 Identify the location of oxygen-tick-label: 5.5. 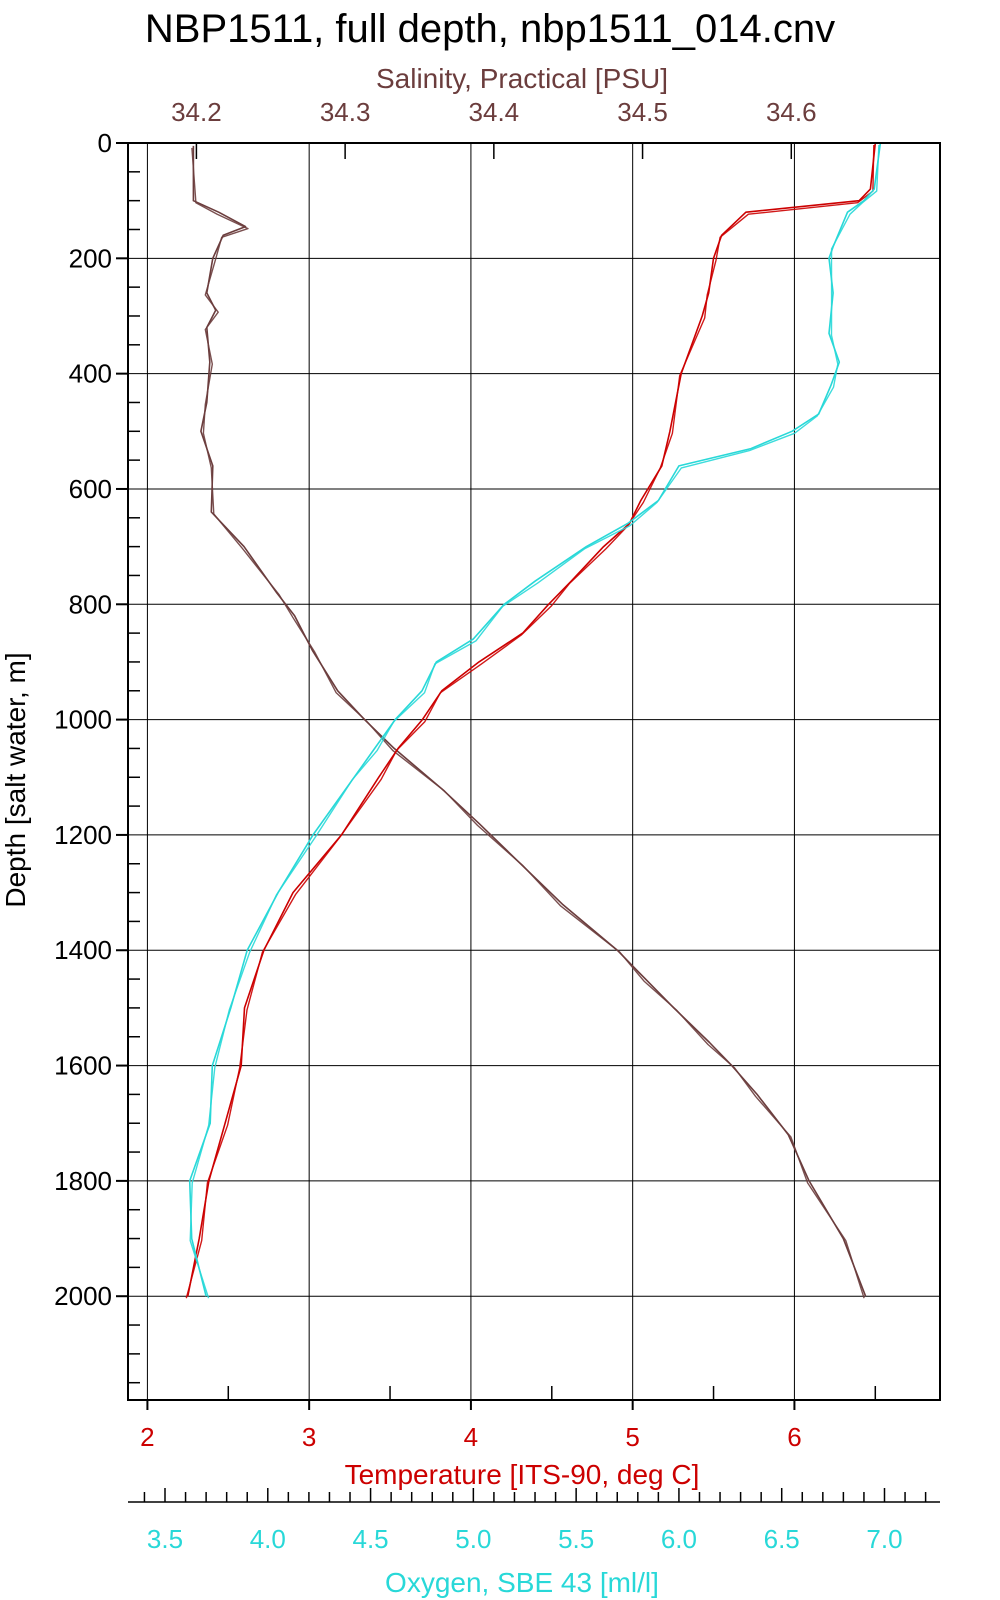
(576, 1539).